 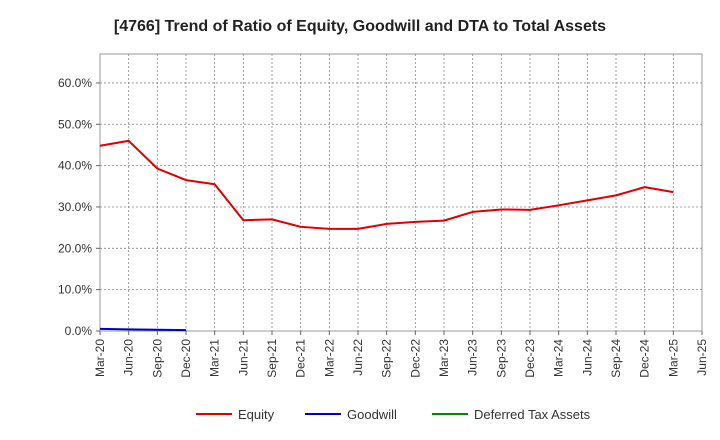 I want to click on x-tick-label: Dec-20, so click(x=186, y=358).